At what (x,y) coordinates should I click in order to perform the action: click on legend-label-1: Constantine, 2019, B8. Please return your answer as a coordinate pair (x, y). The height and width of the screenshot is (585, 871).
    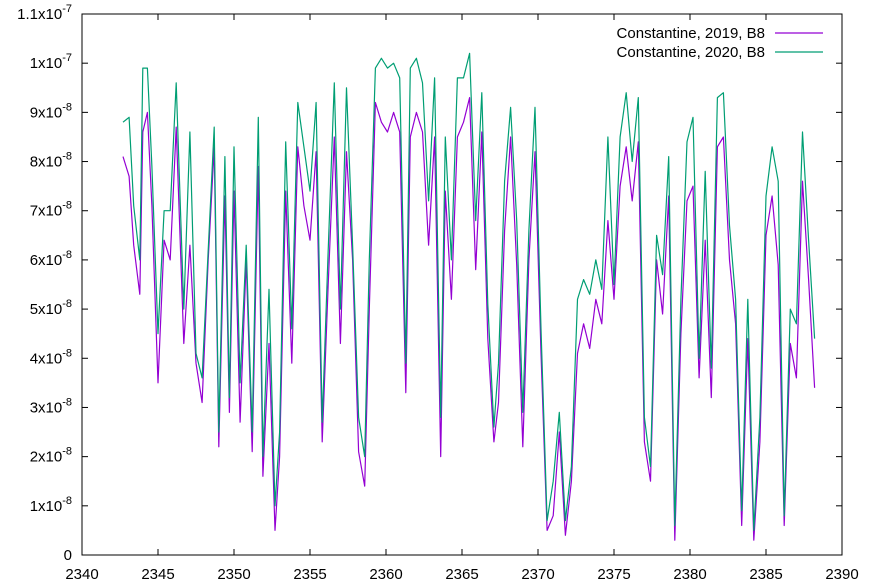
    Looking at the image, I should click on (691, 33).